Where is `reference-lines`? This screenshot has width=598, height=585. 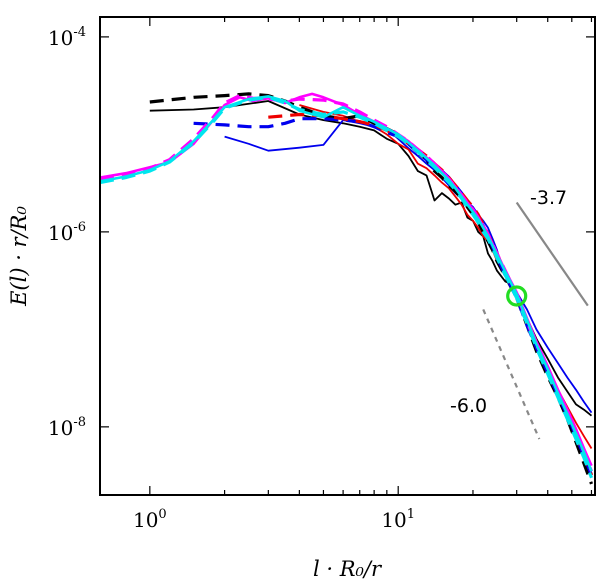
reference-lines is located at coordinates (535, 320).